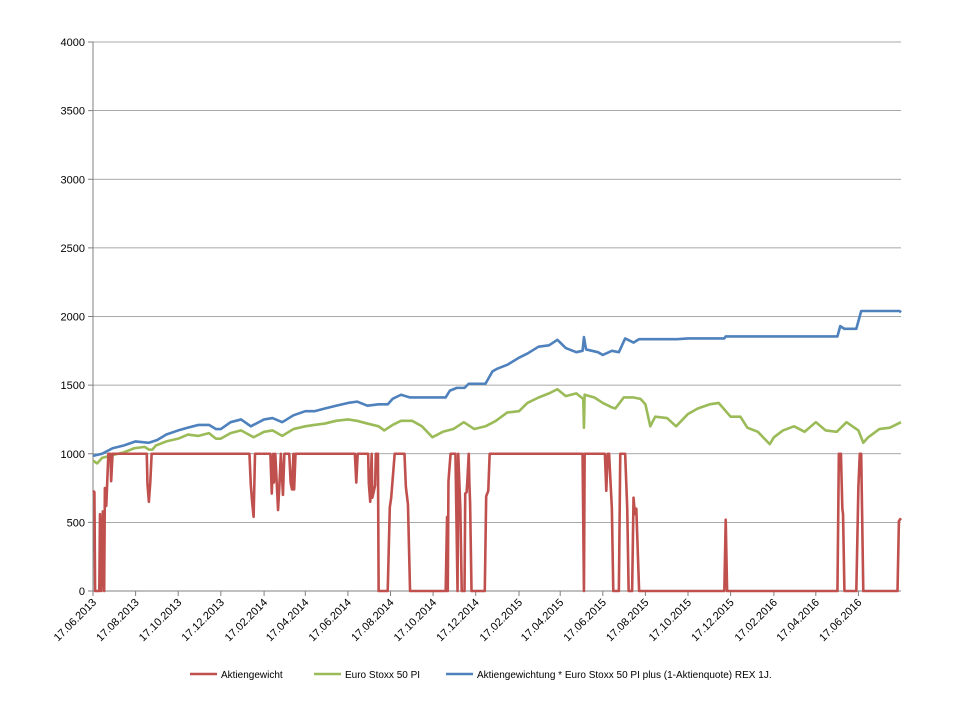 Image resolution: width=960 pixels, height=720 pixels. Describe the element at coordinates (73, 386) in the screenshot. I see `y-tick-label: 1500` at that location.